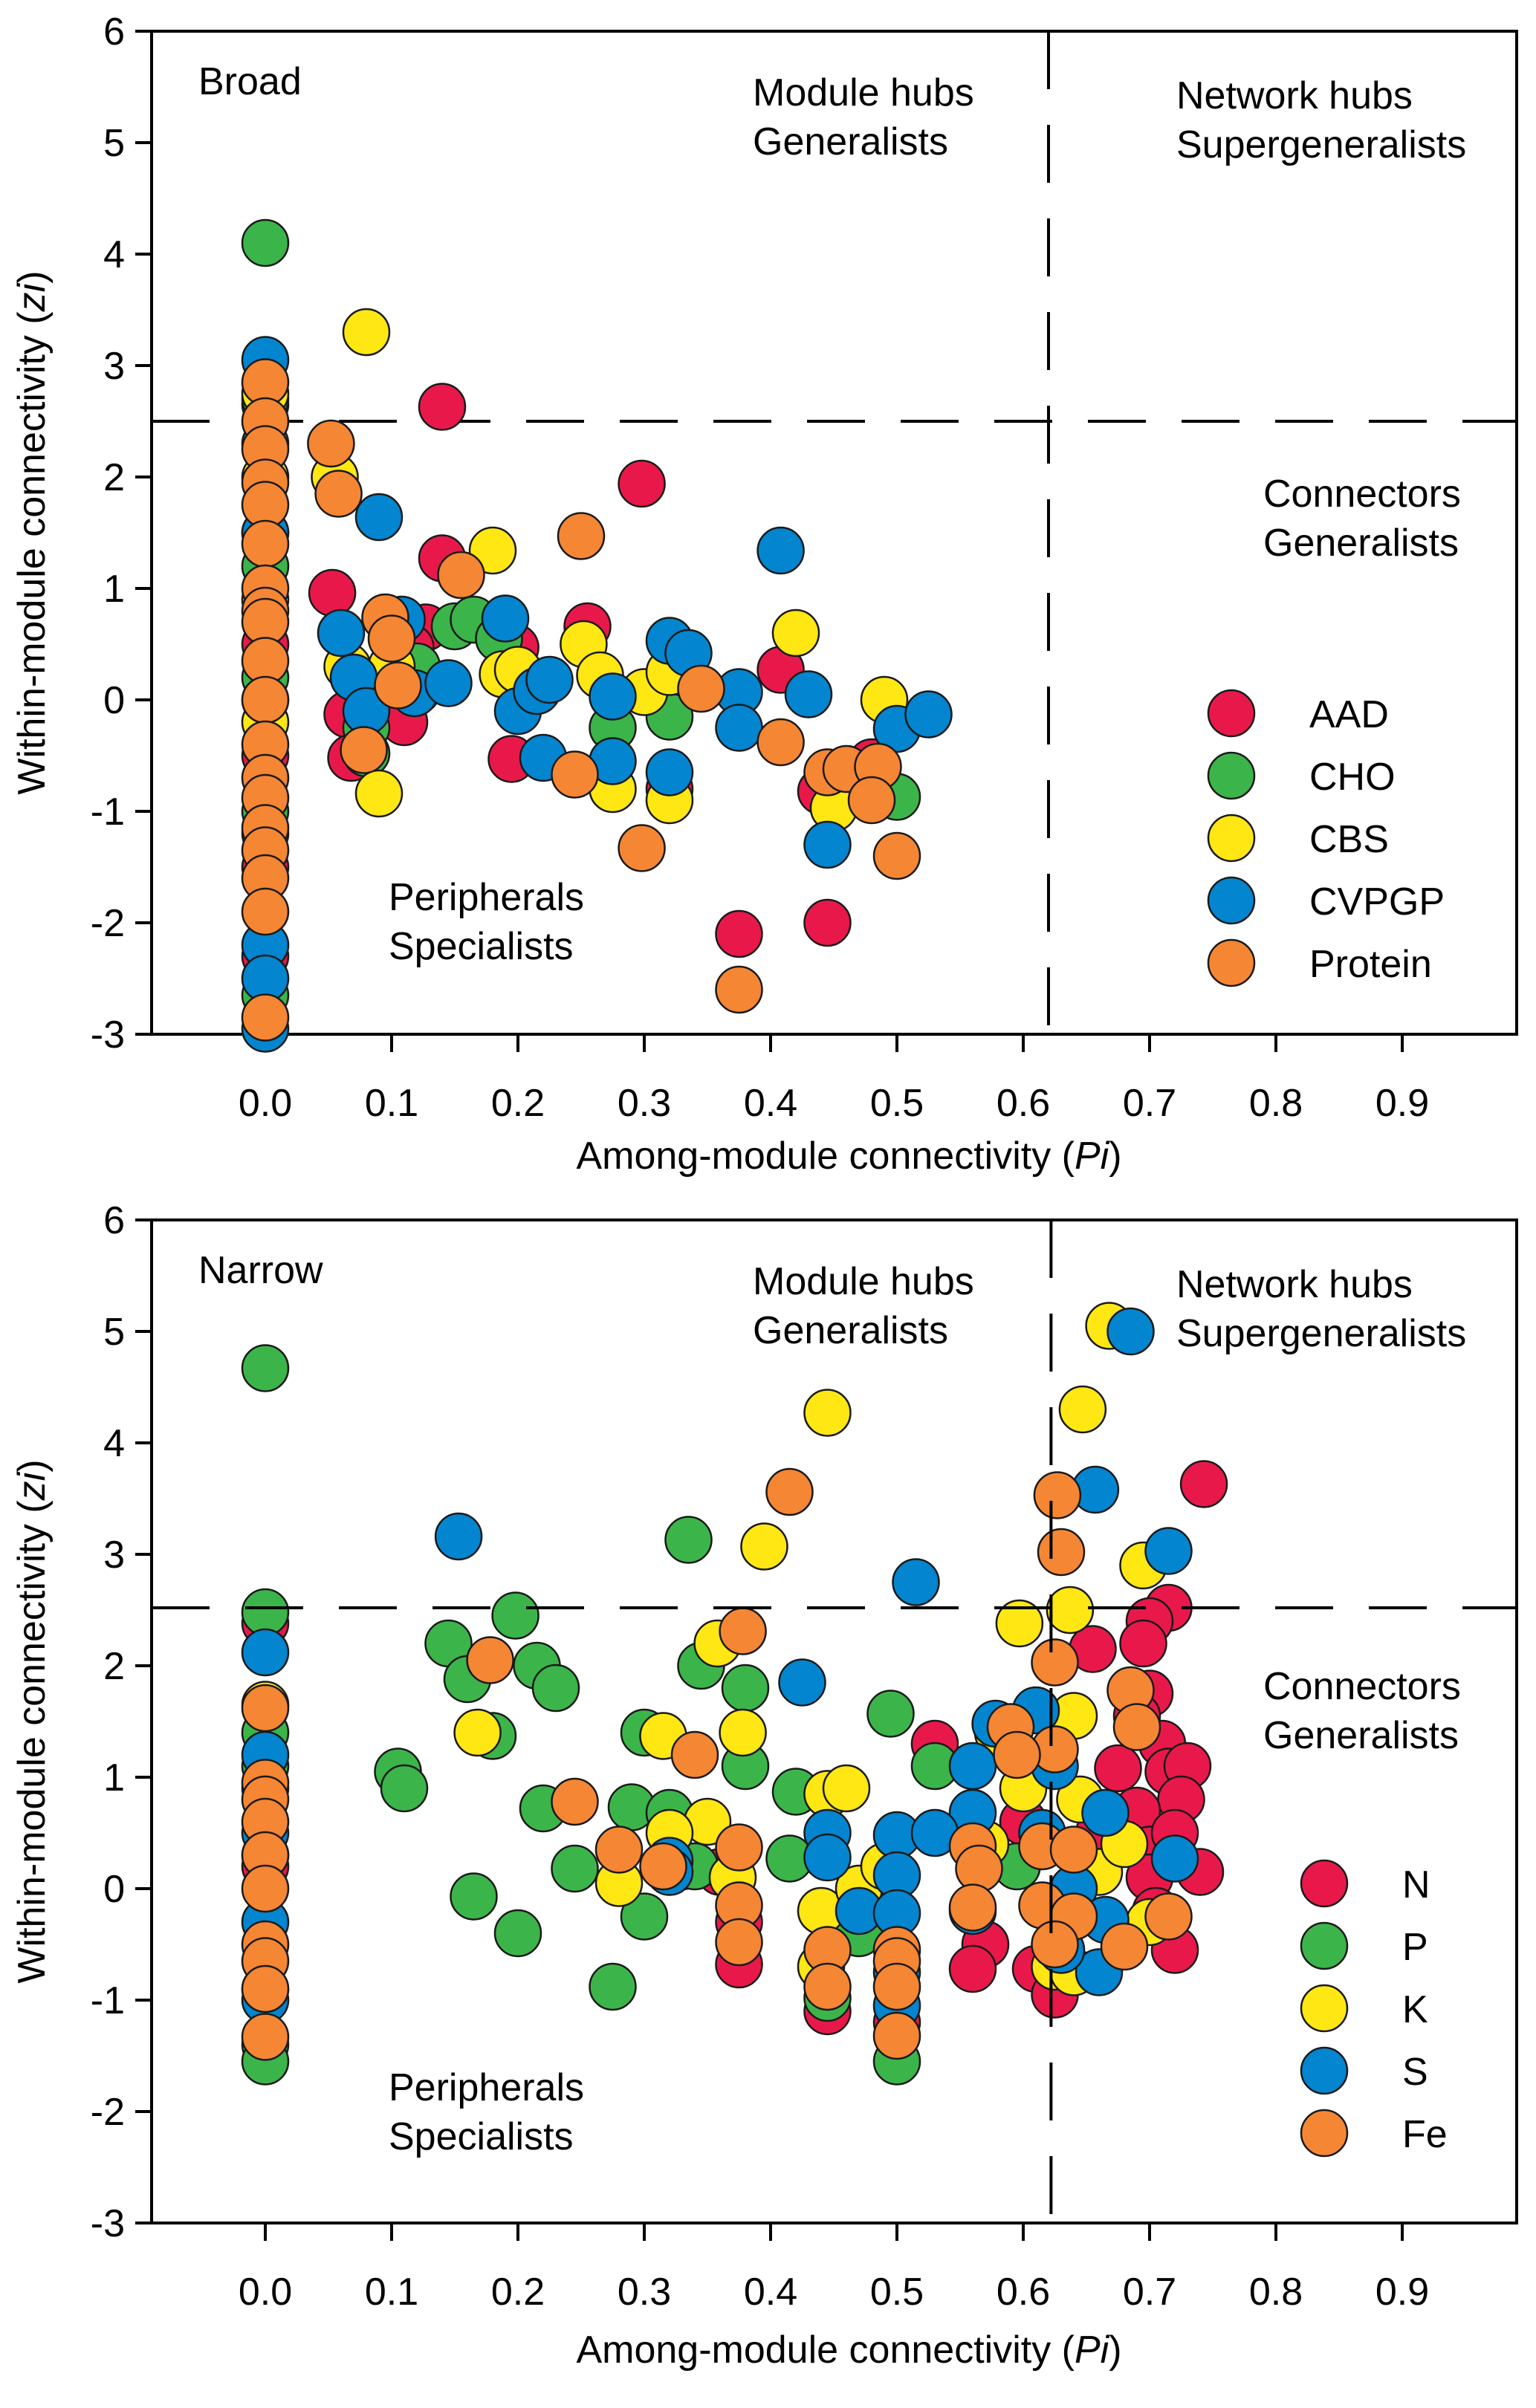  I want to click on legend-marker-k, so click(1324, 2009).